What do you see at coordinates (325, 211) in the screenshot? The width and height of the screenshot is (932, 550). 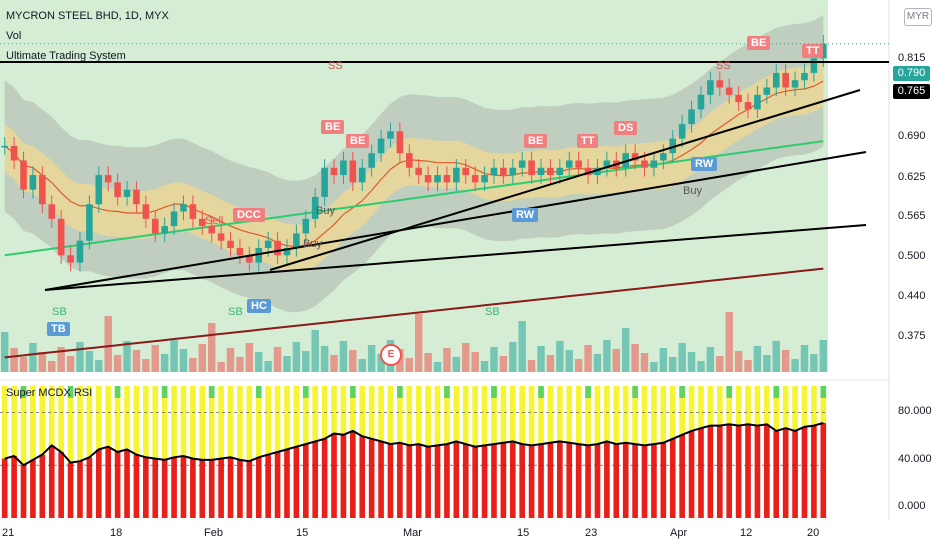 I see `buy-signal-text: Buy` at bounding box center [325, 211].